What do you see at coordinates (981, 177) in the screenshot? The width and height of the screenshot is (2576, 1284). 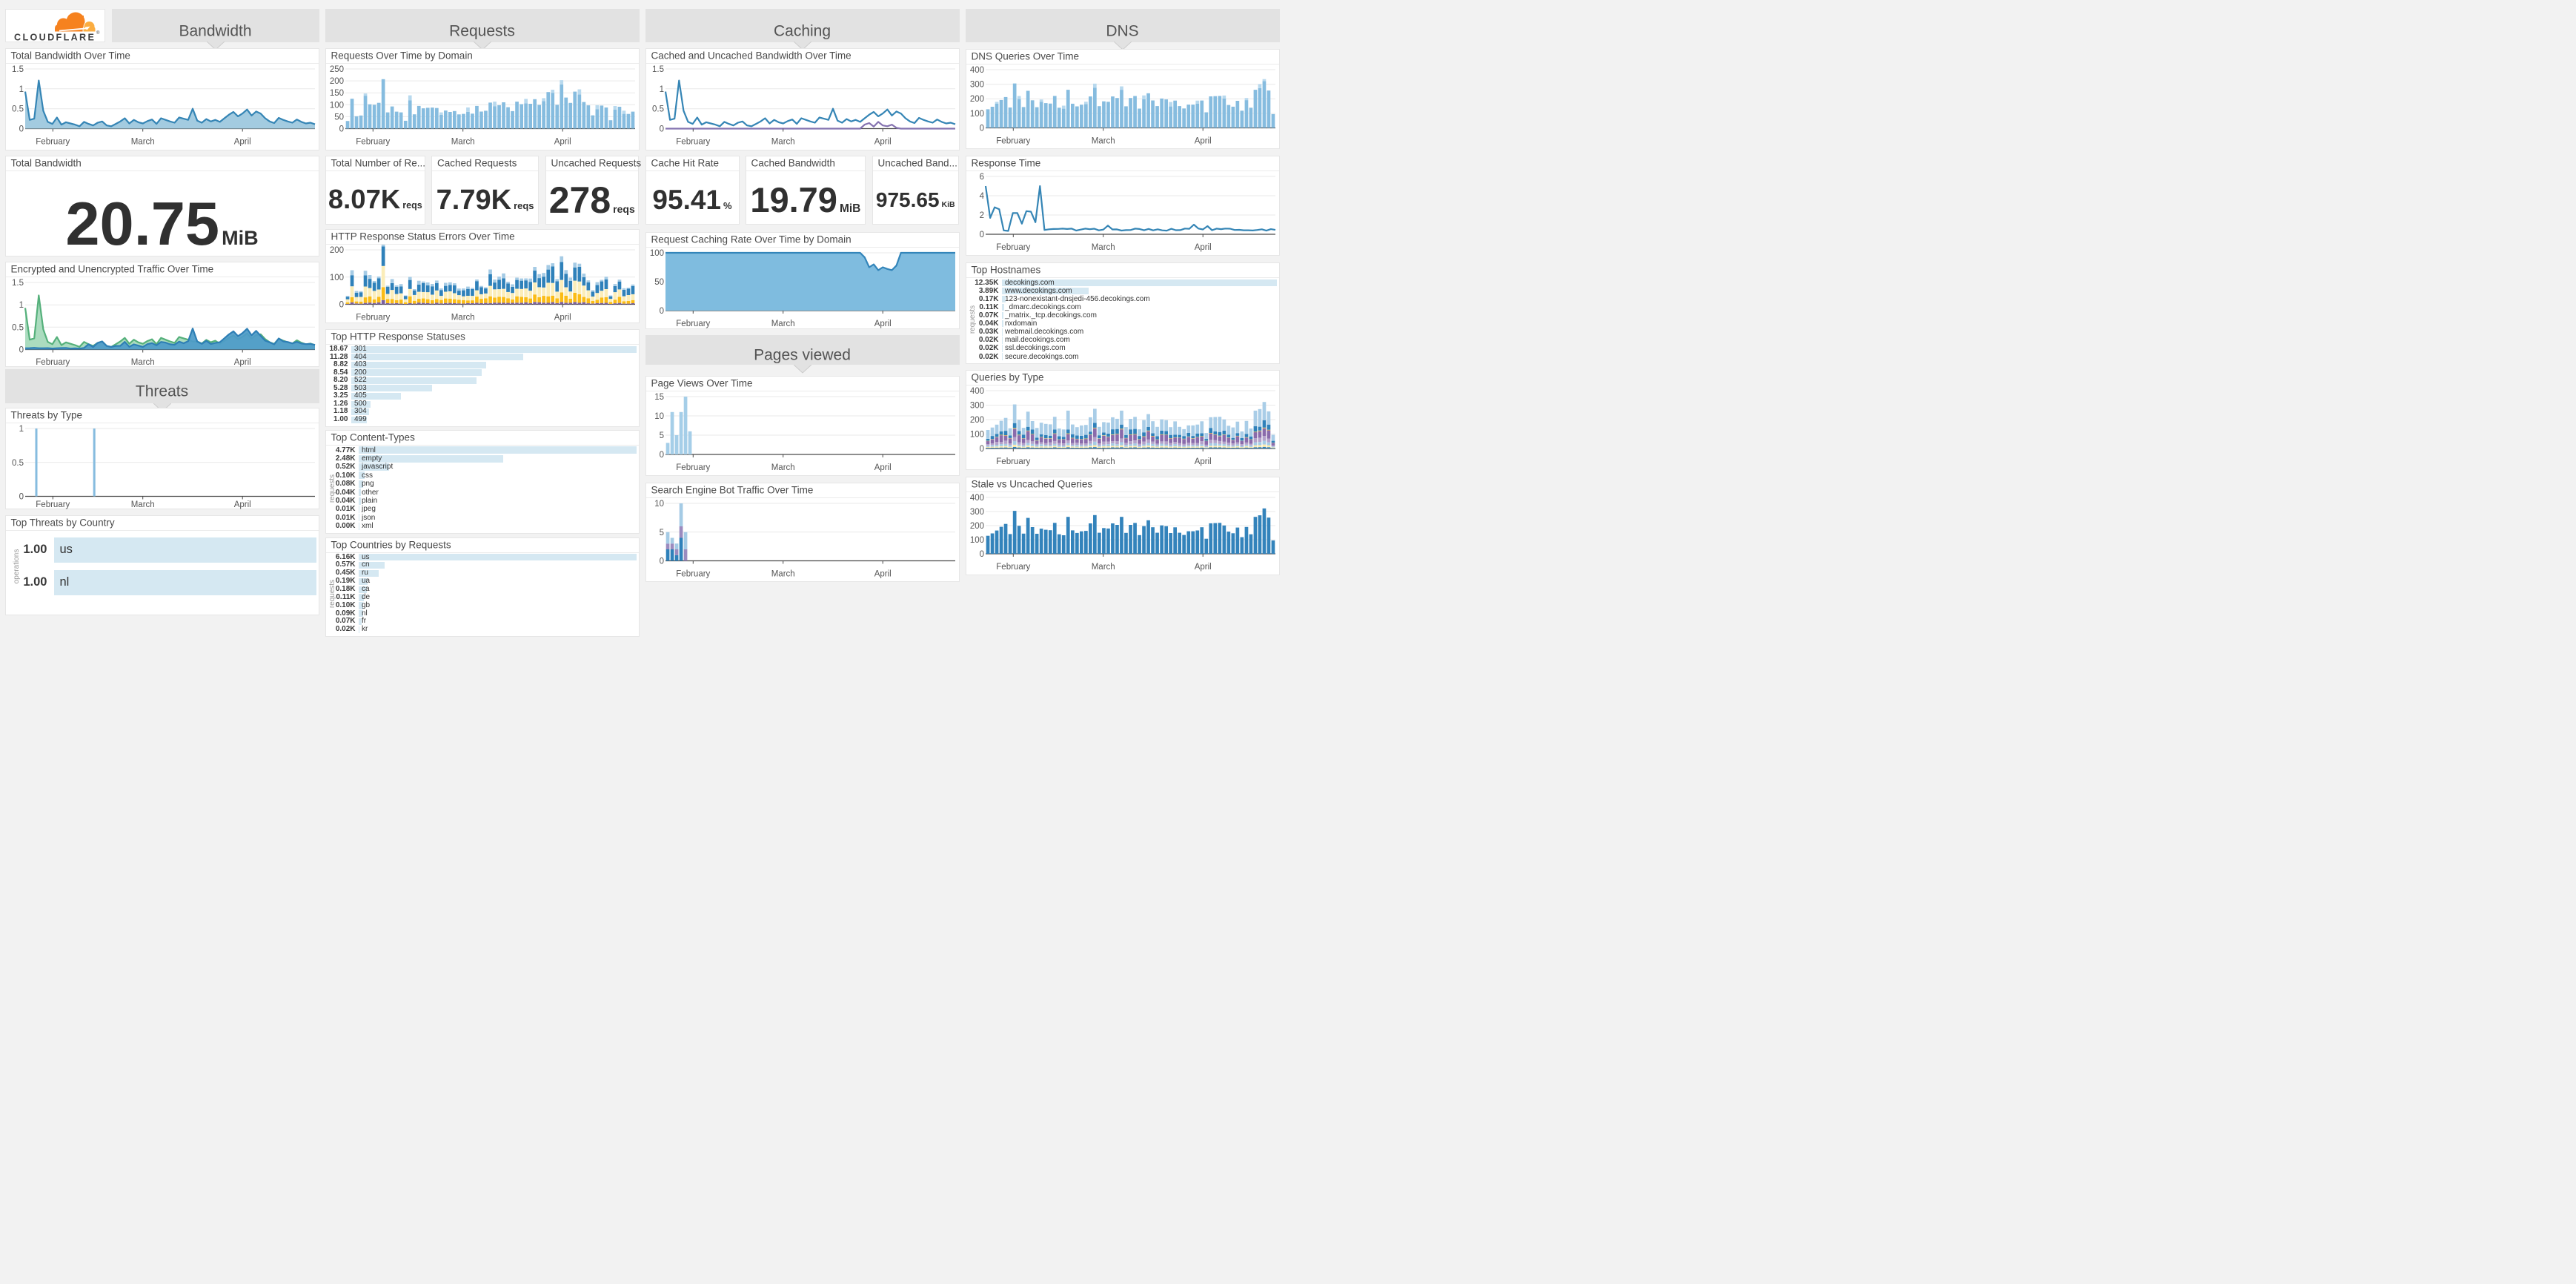 I see `svg-text: 6` at bounding box center [981, 177].